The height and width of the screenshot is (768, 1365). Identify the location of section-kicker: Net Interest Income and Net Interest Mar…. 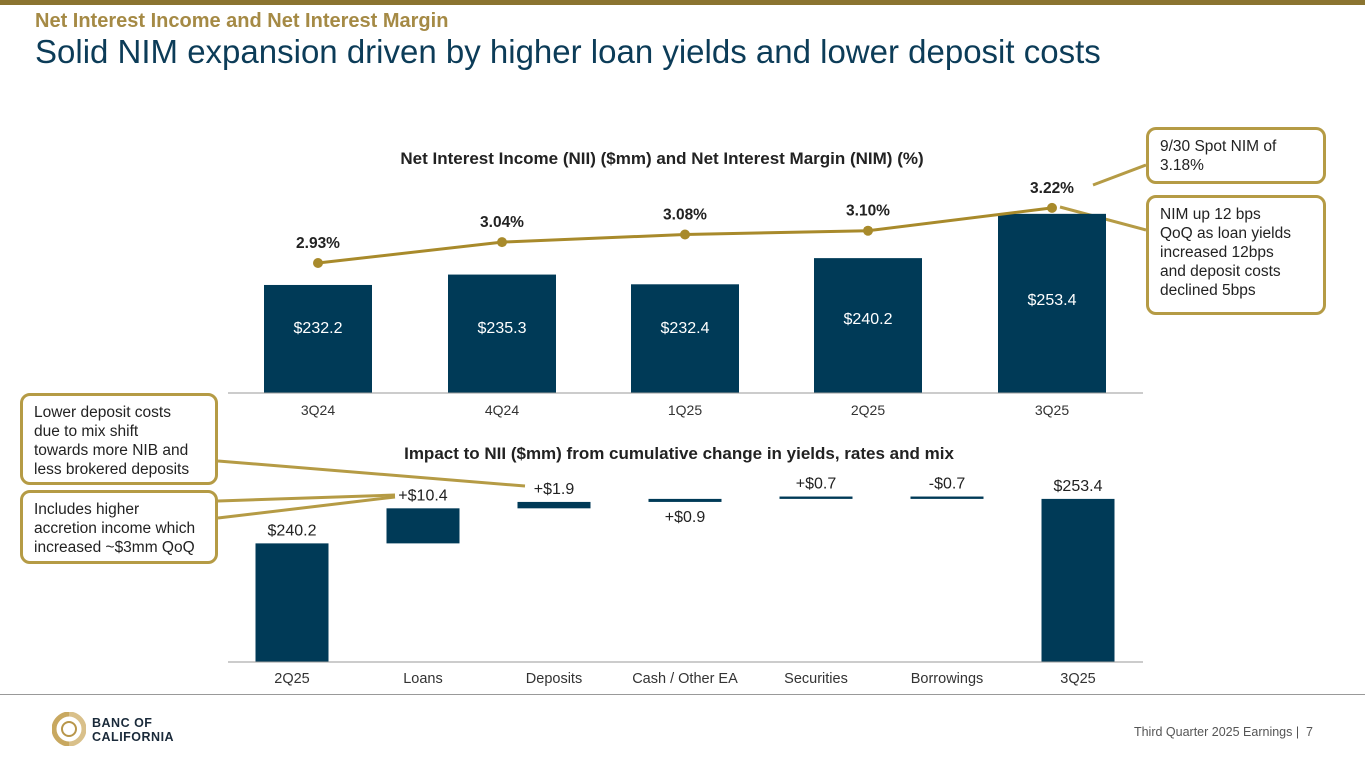
(242, 21).